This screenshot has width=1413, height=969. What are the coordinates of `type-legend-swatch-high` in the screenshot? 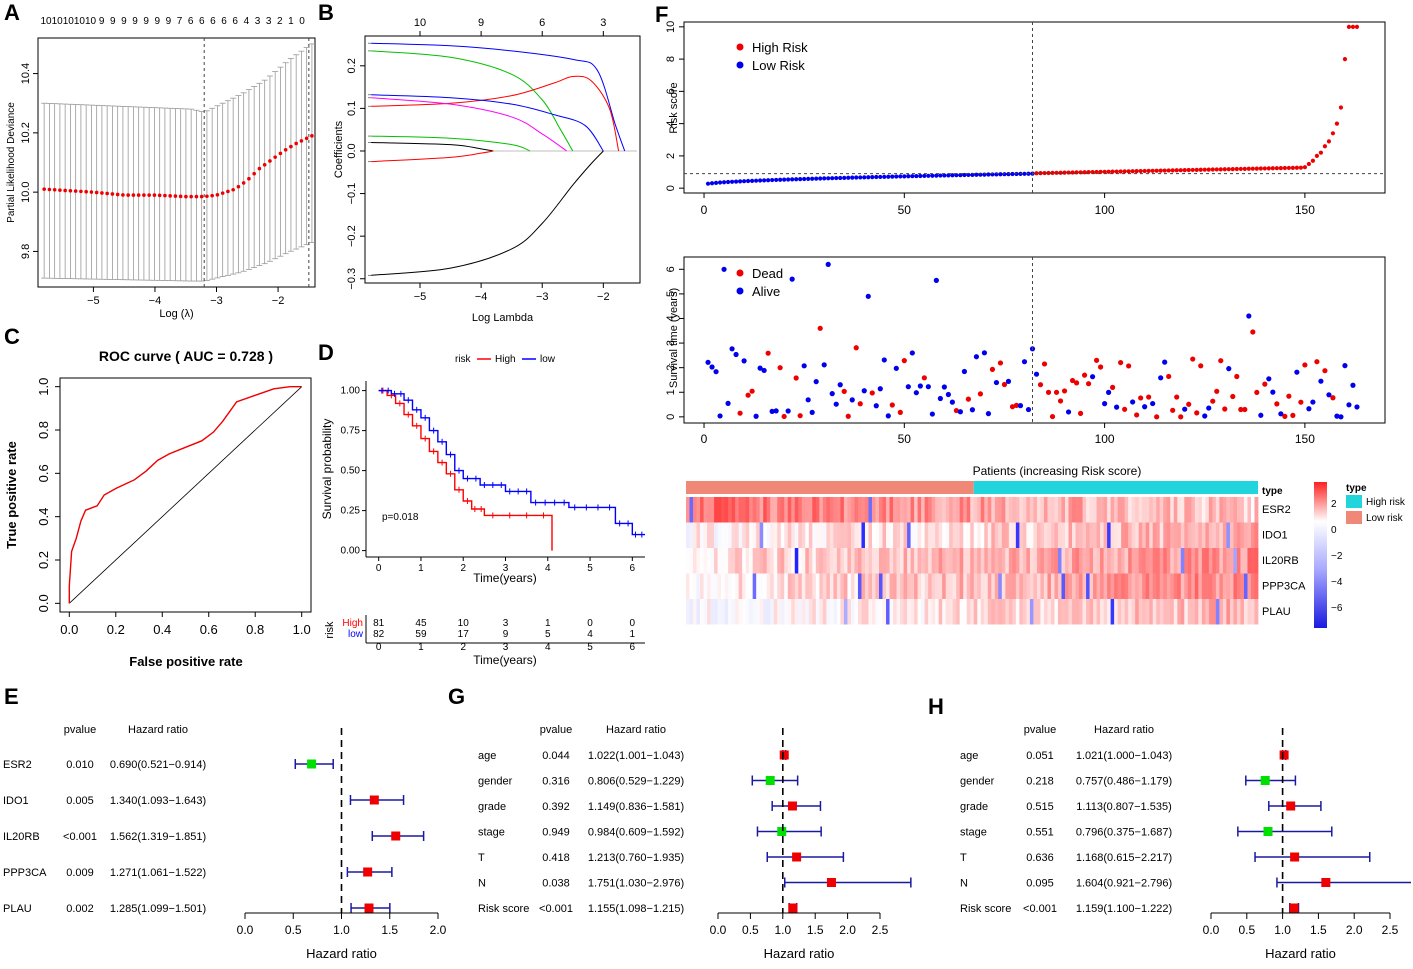 It's located at (1354, 501).